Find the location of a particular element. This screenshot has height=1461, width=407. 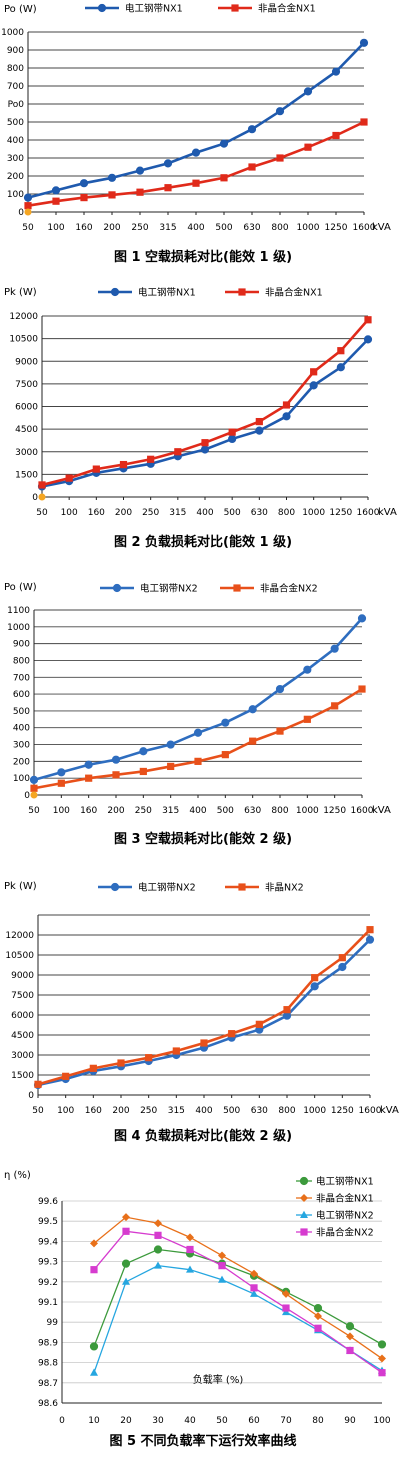

x-tick-label: 200 is located at coordinates (111, 228).